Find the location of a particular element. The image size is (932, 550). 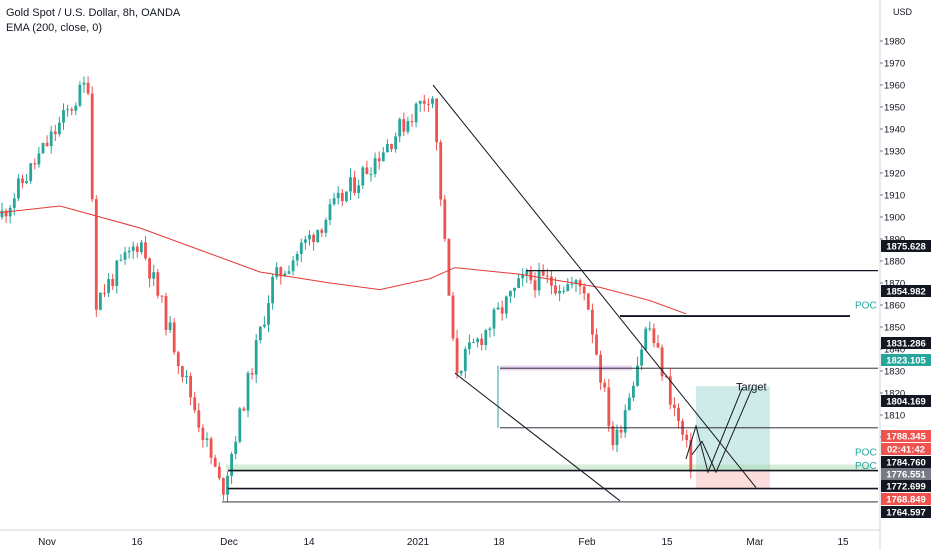

price-label-text: 1875.628 is located at coordinates (906, 247).